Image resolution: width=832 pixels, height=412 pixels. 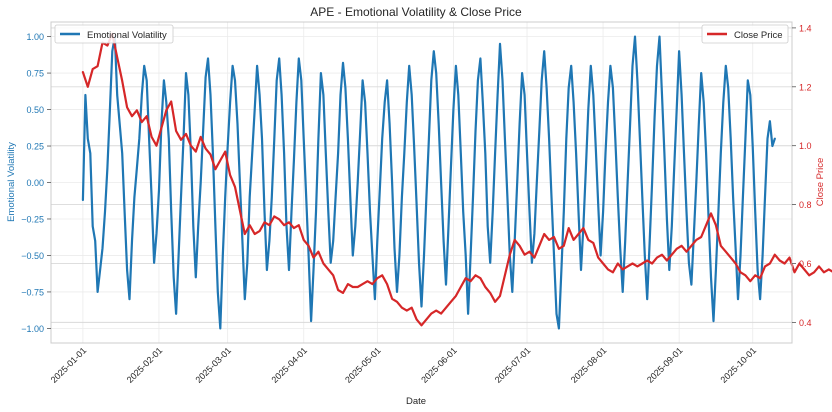 I want to click on left-tick-label: −0.50, so click(x=32, y=256).